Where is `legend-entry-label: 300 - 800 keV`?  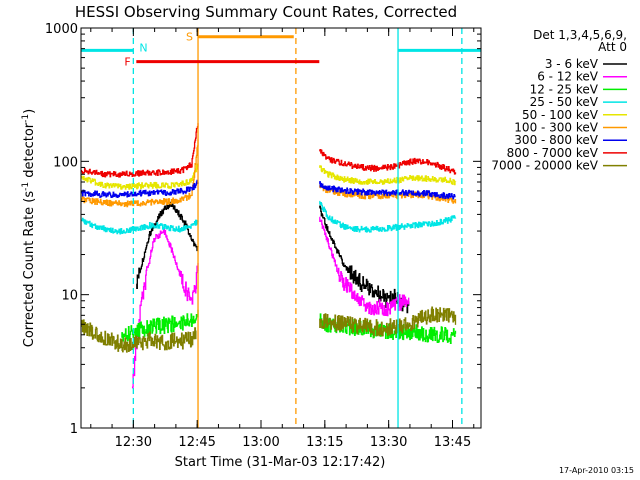
legend-entry-label: 300 - 800 keV is located at coordinates (556, 140).